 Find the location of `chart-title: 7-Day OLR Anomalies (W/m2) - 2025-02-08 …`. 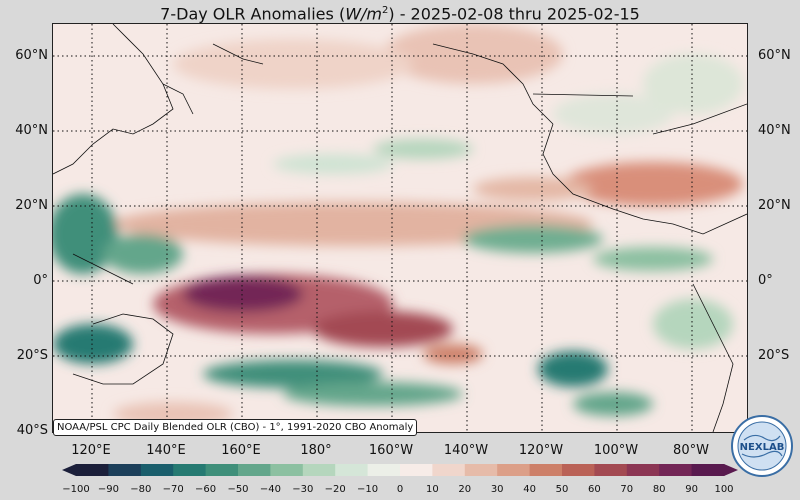

chart-title: 7-Day OLR Anomalies (W/m2) - 2025-02-08 … is located at coordinates (400, 12).